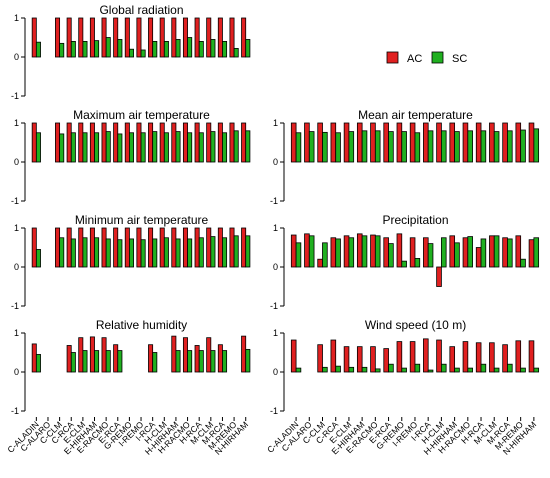  I want to click on legend-label-sc: SC, so click(459, 59).